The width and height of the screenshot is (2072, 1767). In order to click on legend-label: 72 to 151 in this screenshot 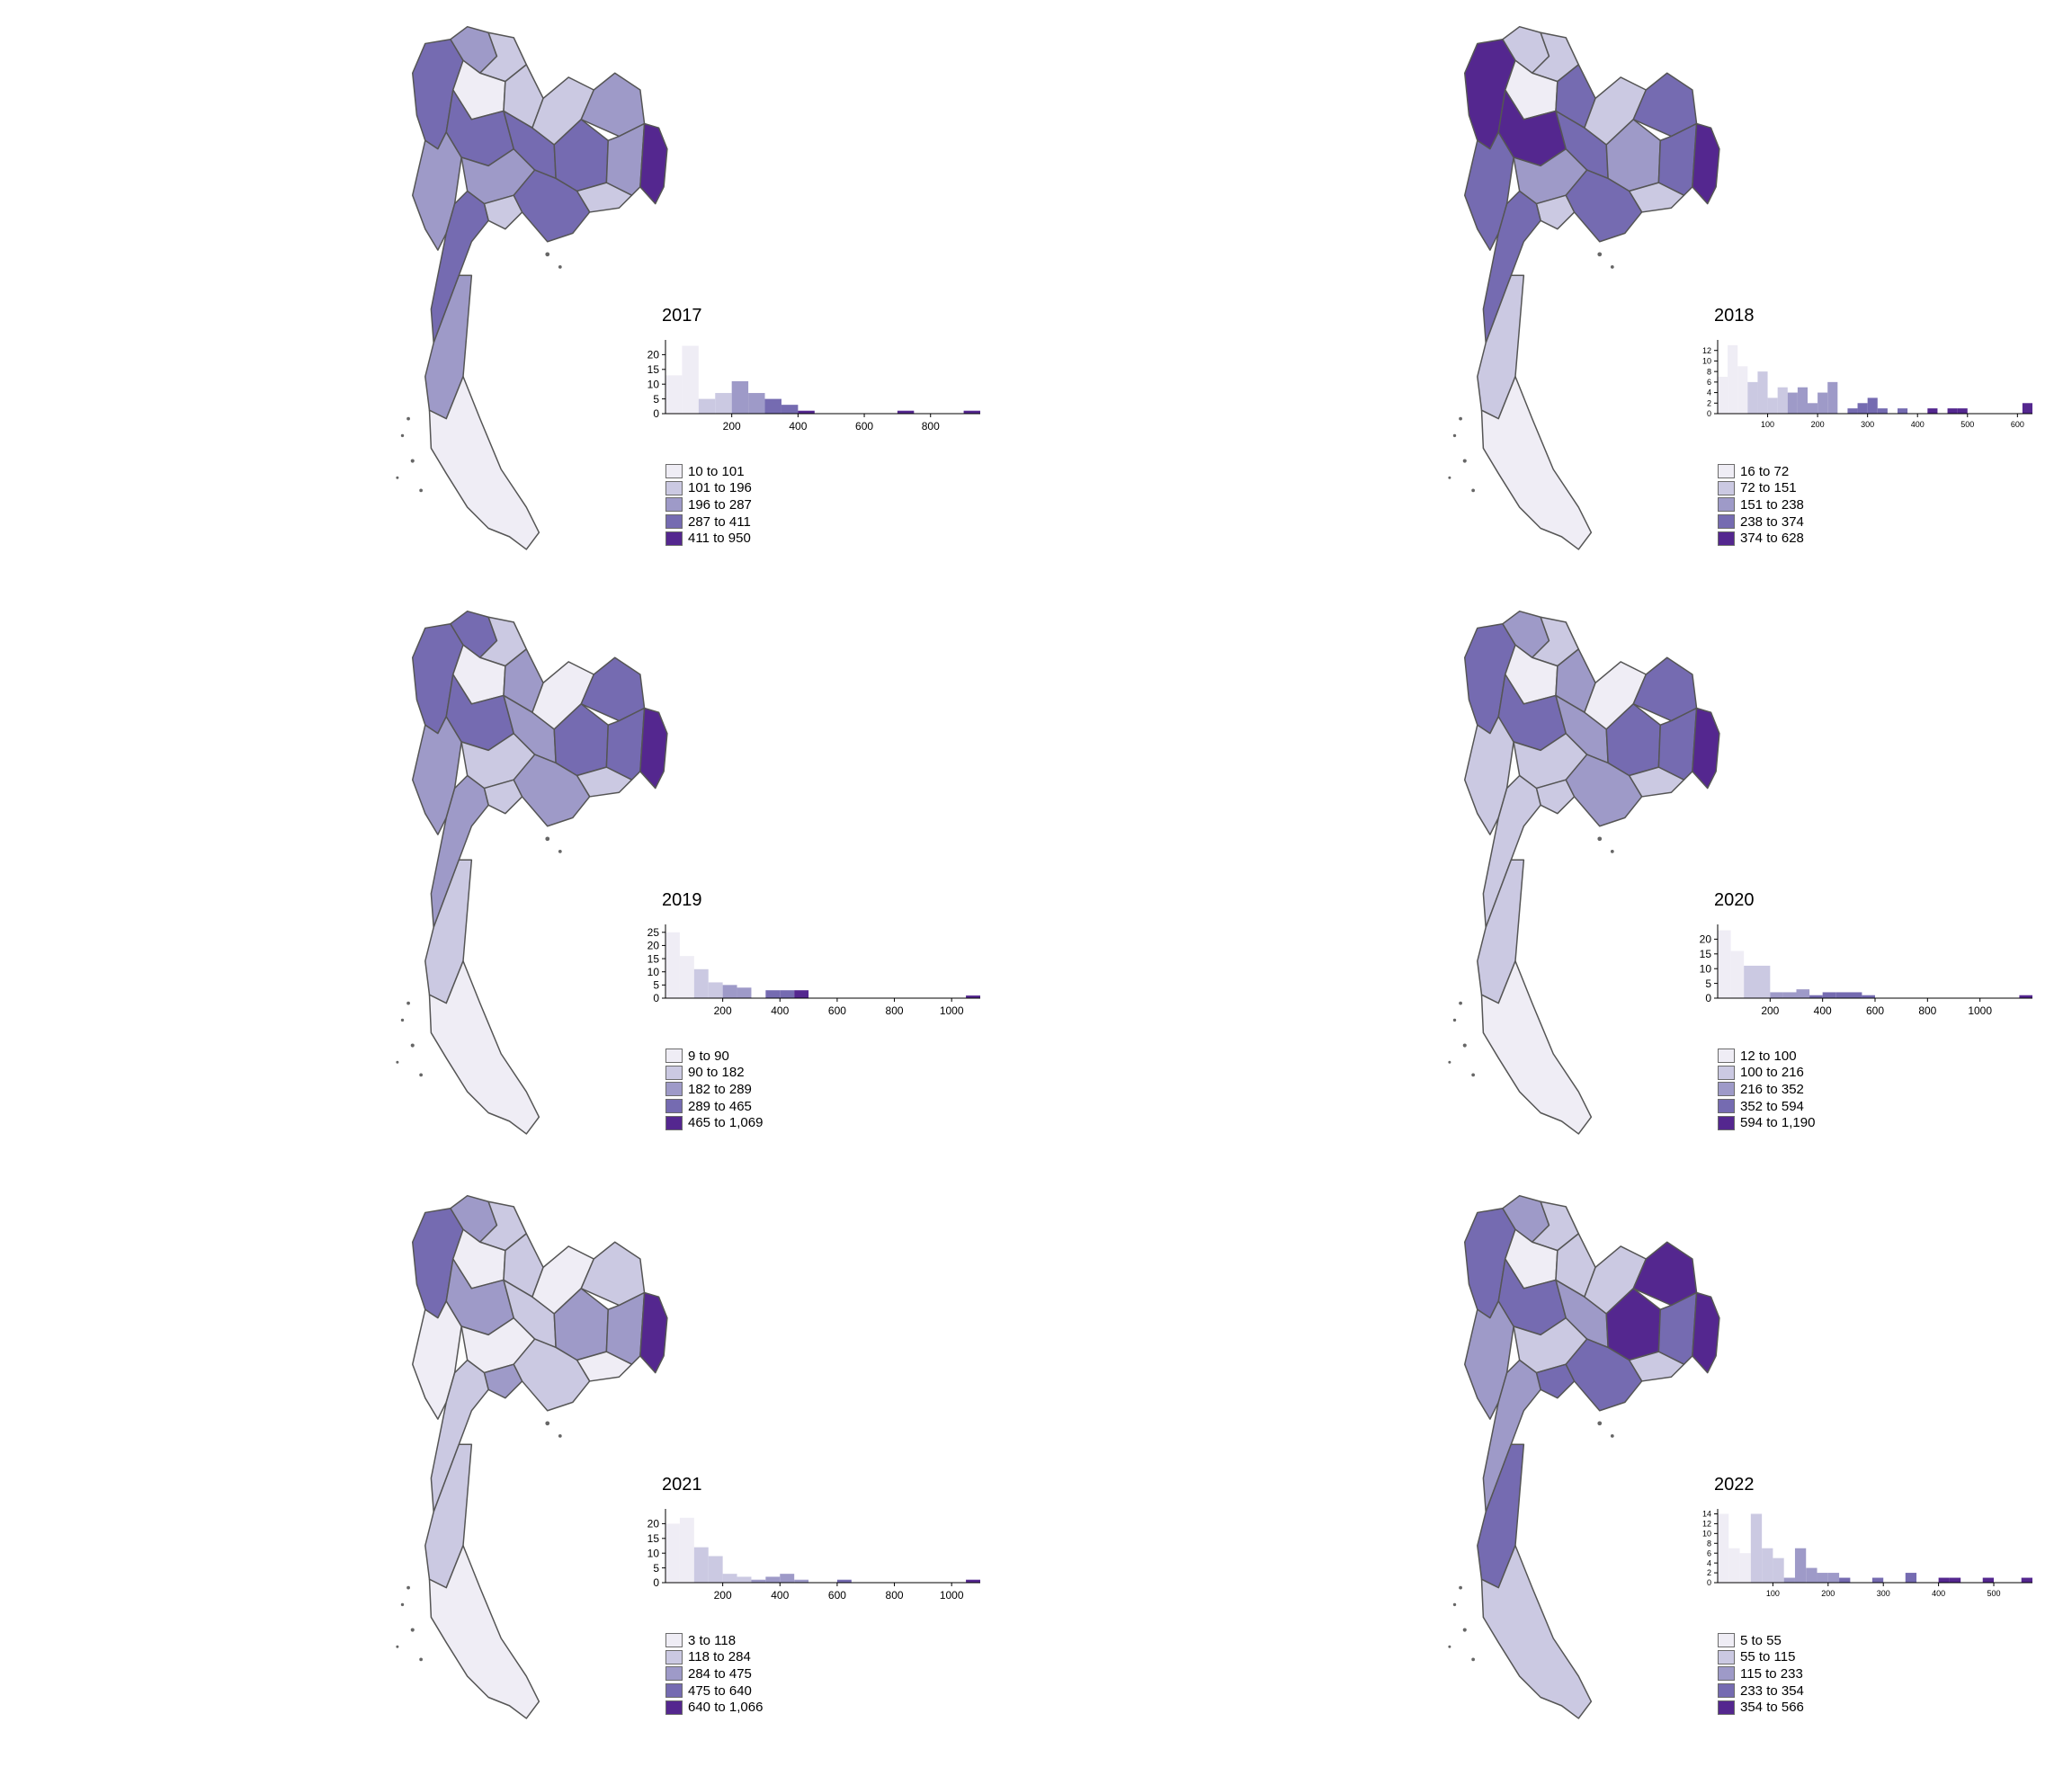, I will do `click(1768, 488)`.